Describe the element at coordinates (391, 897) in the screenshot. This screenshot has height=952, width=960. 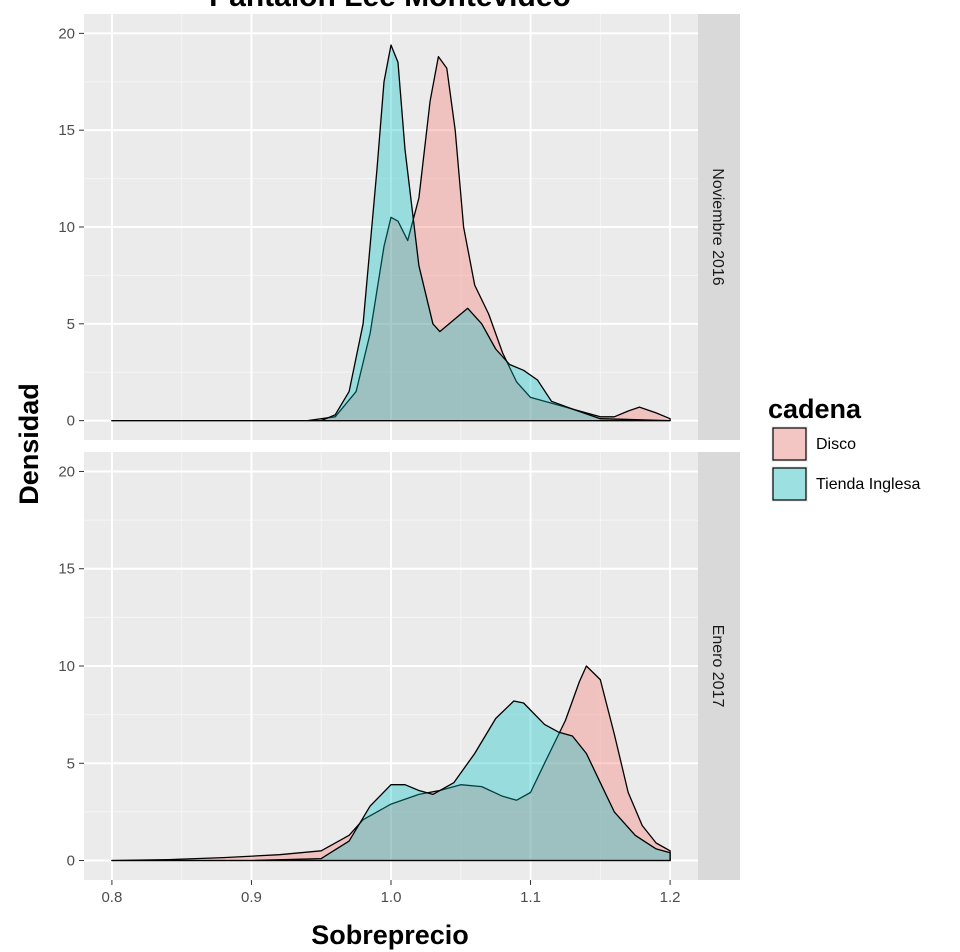
I see `x-tick-label: 1.0` at that location.